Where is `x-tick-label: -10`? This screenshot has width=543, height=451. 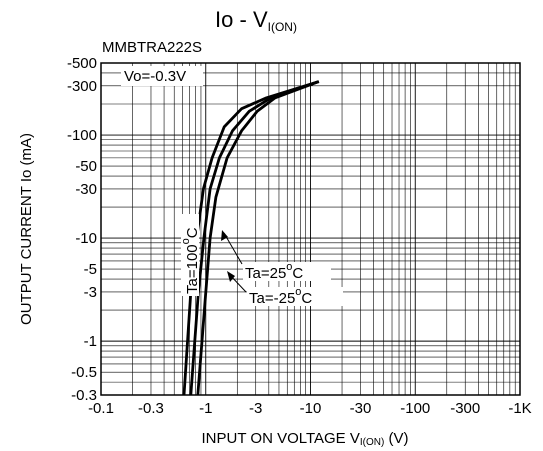 x-tick-label: -10 is located at coordinates (311, 408).